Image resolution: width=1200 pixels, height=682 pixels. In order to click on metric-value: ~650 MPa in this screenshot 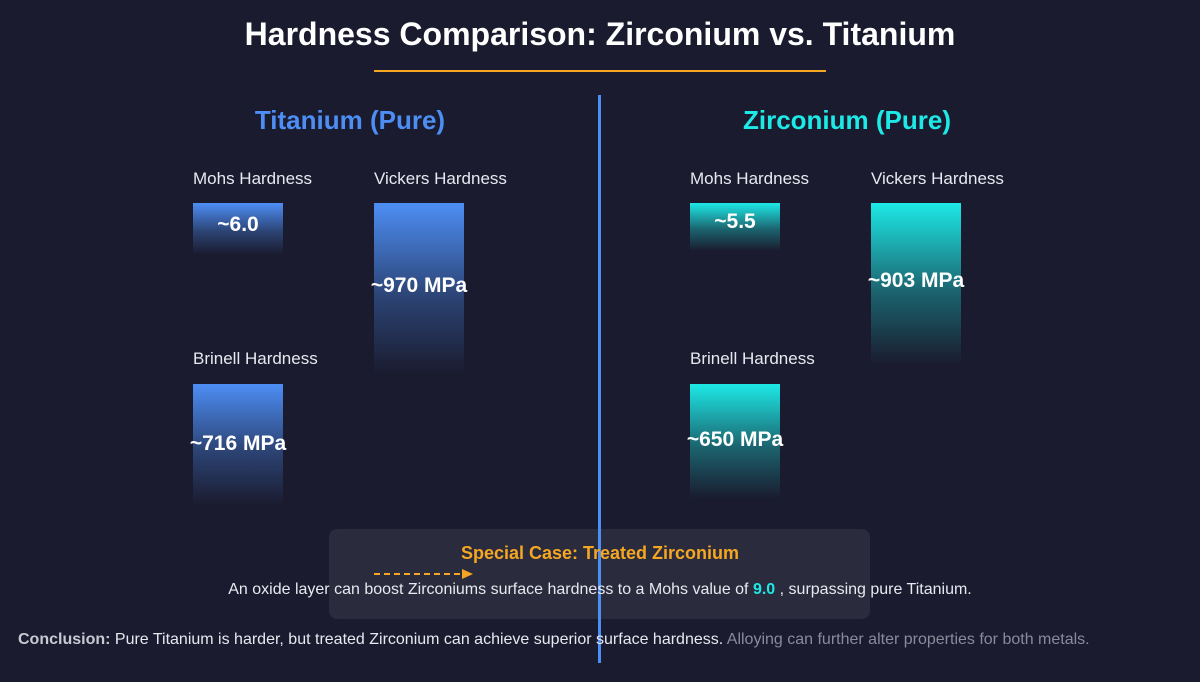, I will do `click(735, 439)`.